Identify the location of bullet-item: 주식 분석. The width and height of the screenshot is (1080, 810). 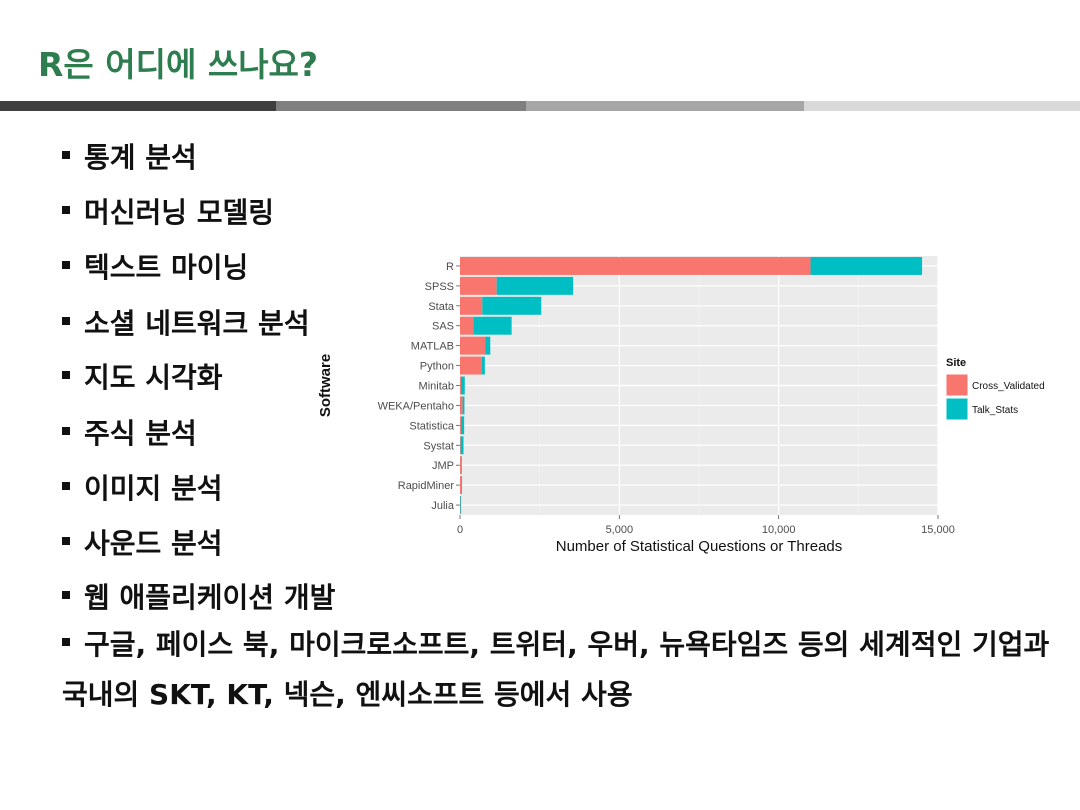
(129, 432).